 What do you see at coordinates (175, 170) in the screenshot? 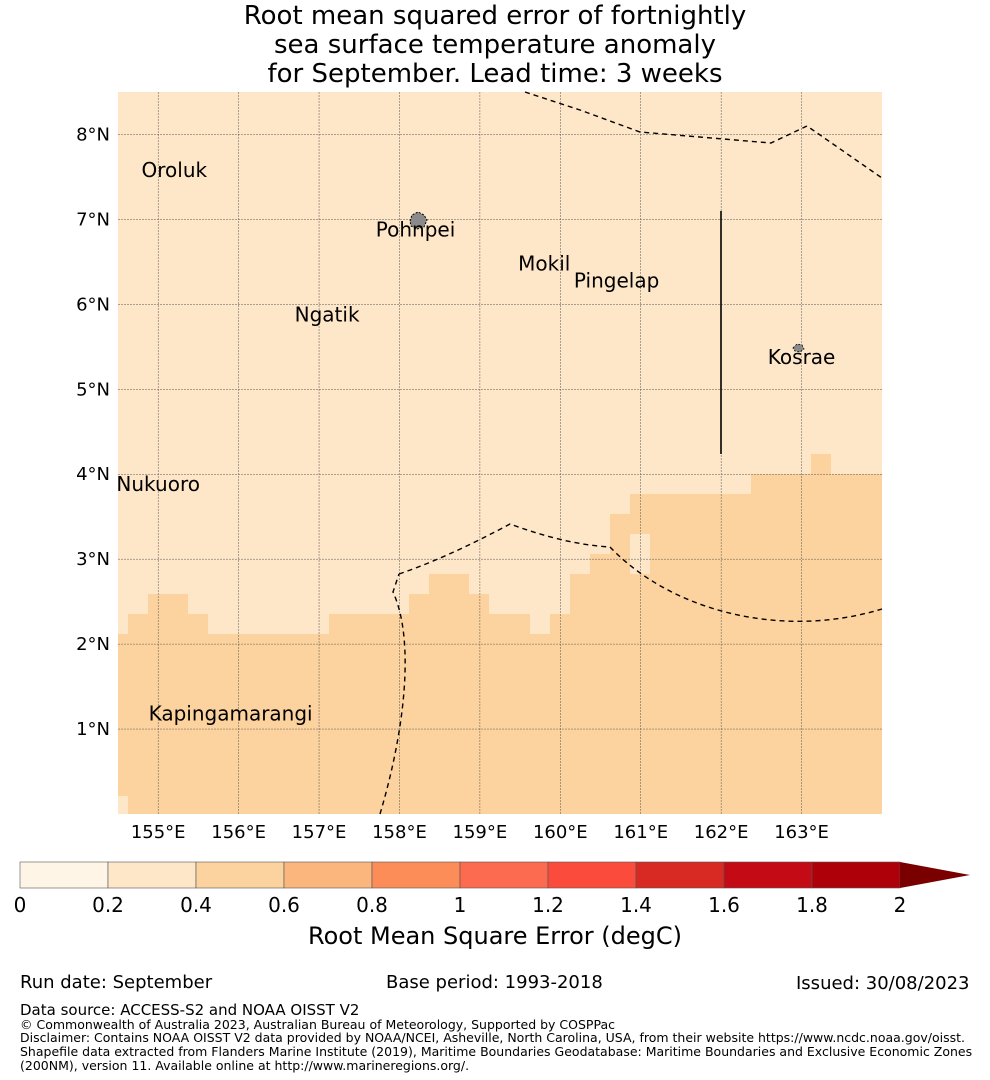
I see `place-label-oroluk: Oroluk` at bounding box center [175, 170].